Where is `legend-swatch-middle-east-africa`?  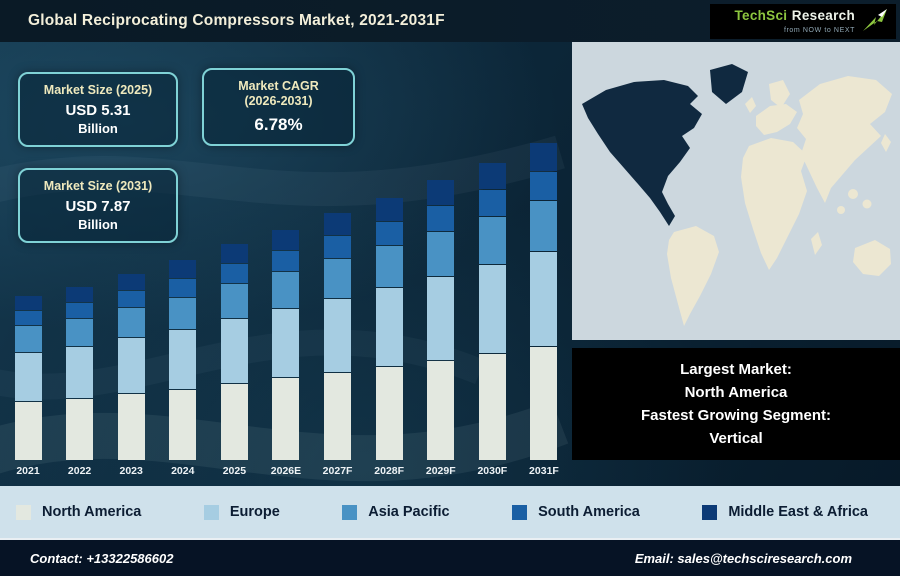
legend-swatch-middle-east-africa is located at coordinates (710, 512).